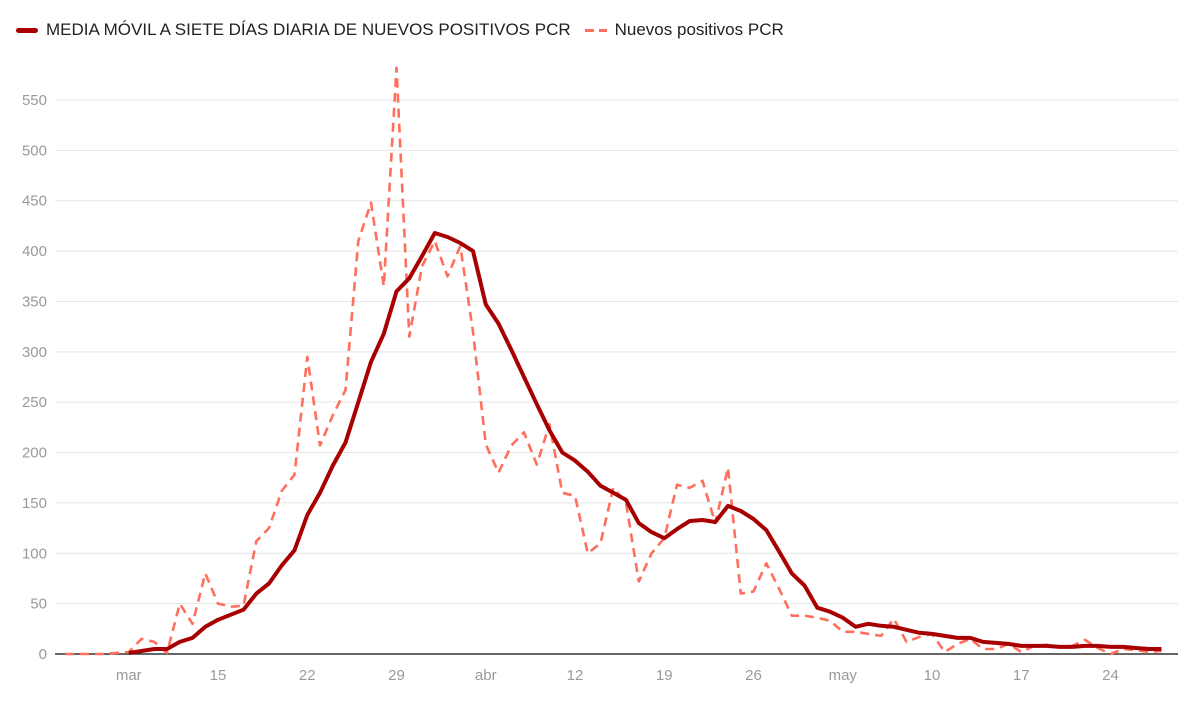  I want to click on legend-item-daily-positives: Nuevos positivos PCR, so click(684, 30).